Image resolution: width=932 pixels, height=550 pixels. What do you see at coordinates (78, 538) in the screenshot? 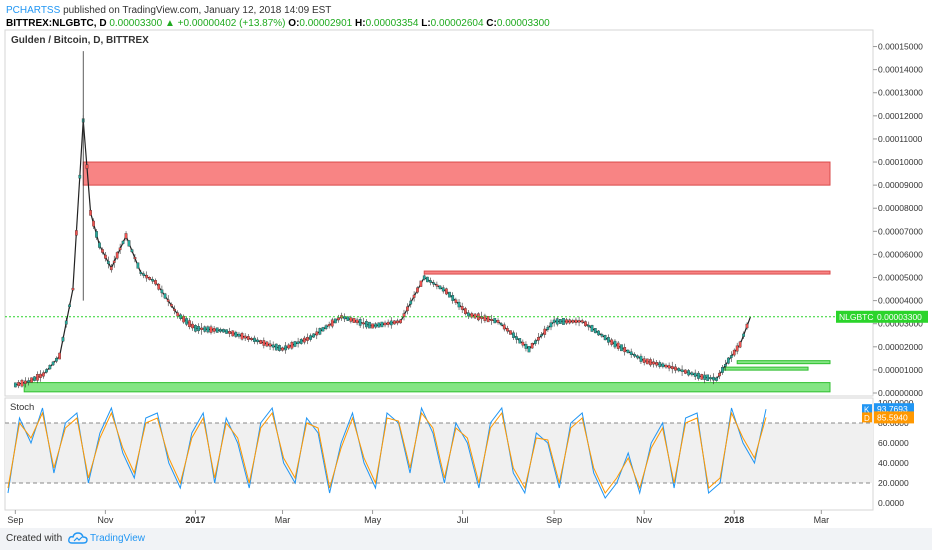
I see `tradingview-cloud-icon` at bounding box center [78, 538].